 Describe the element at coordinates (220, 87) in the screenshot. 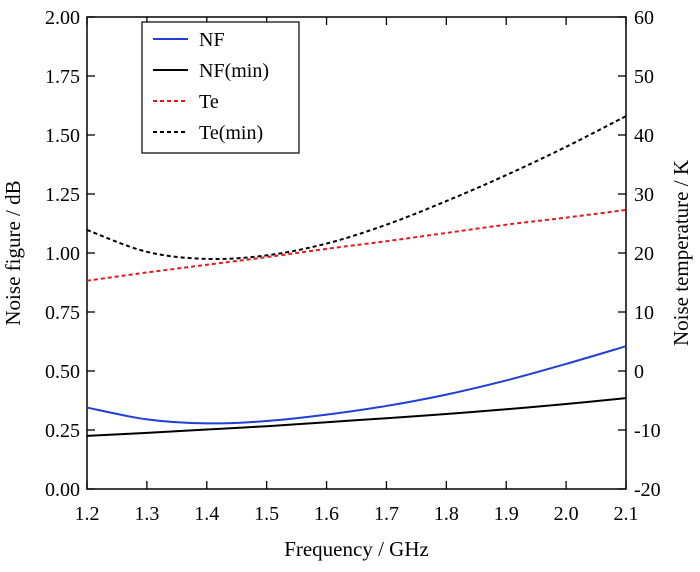

I see `legend: NF NF(min) Te Te(min)` at that location.